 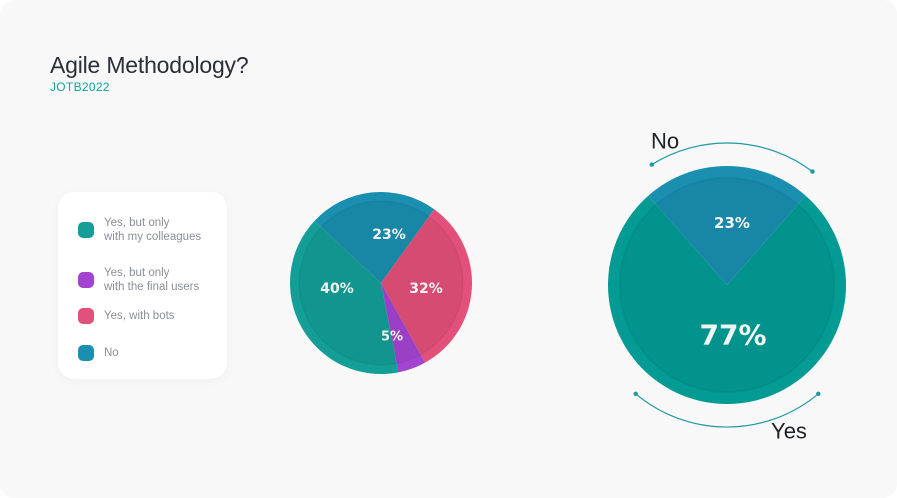 I want to click on pie-data-label: 77%, so click(x=732, y=335).